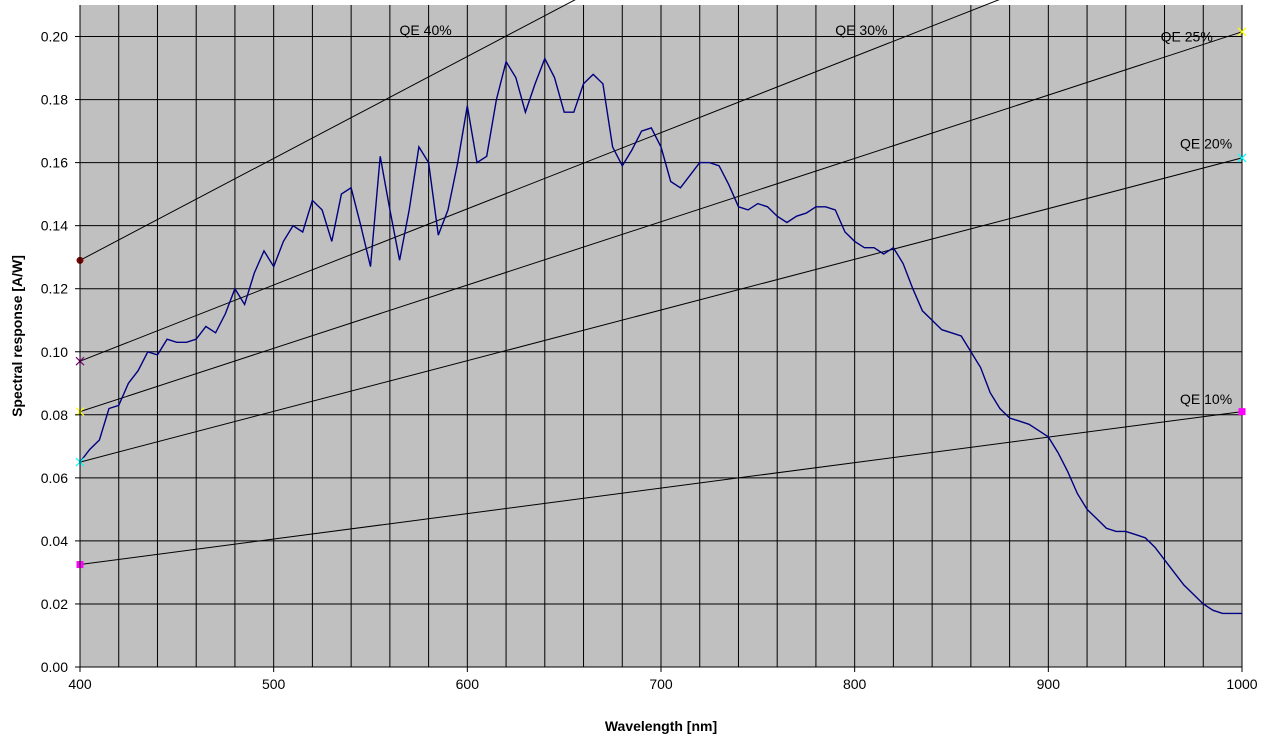  What do you see at coordinates (426, 30) in the screenshot?
I see `qe-line-label: QE 40%` at bounding box center [426, 30].